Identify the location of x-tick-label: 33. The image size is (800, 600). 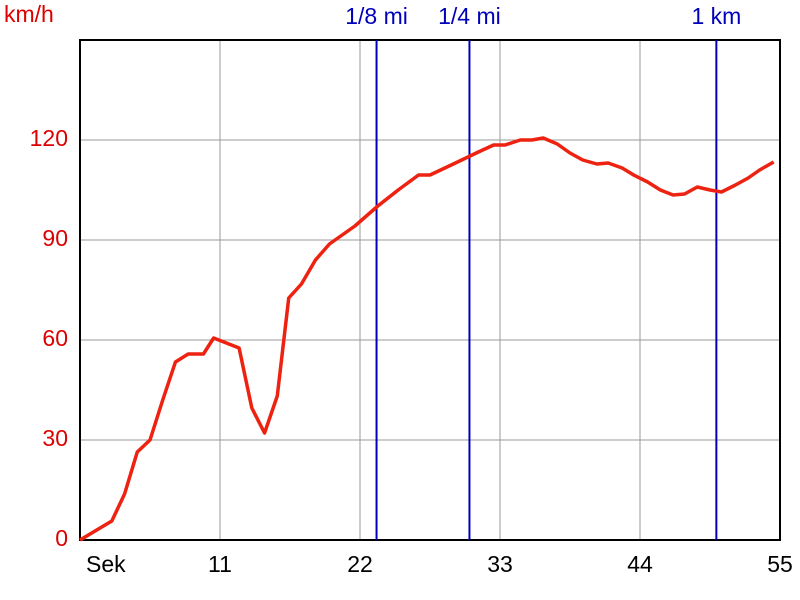
(500, 564).